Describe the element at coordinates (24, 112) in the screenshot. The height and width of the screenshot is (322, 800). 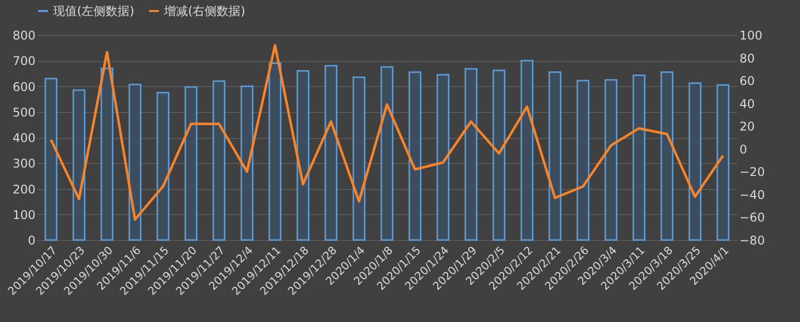
I see `y-tick-label: 500` at that location.